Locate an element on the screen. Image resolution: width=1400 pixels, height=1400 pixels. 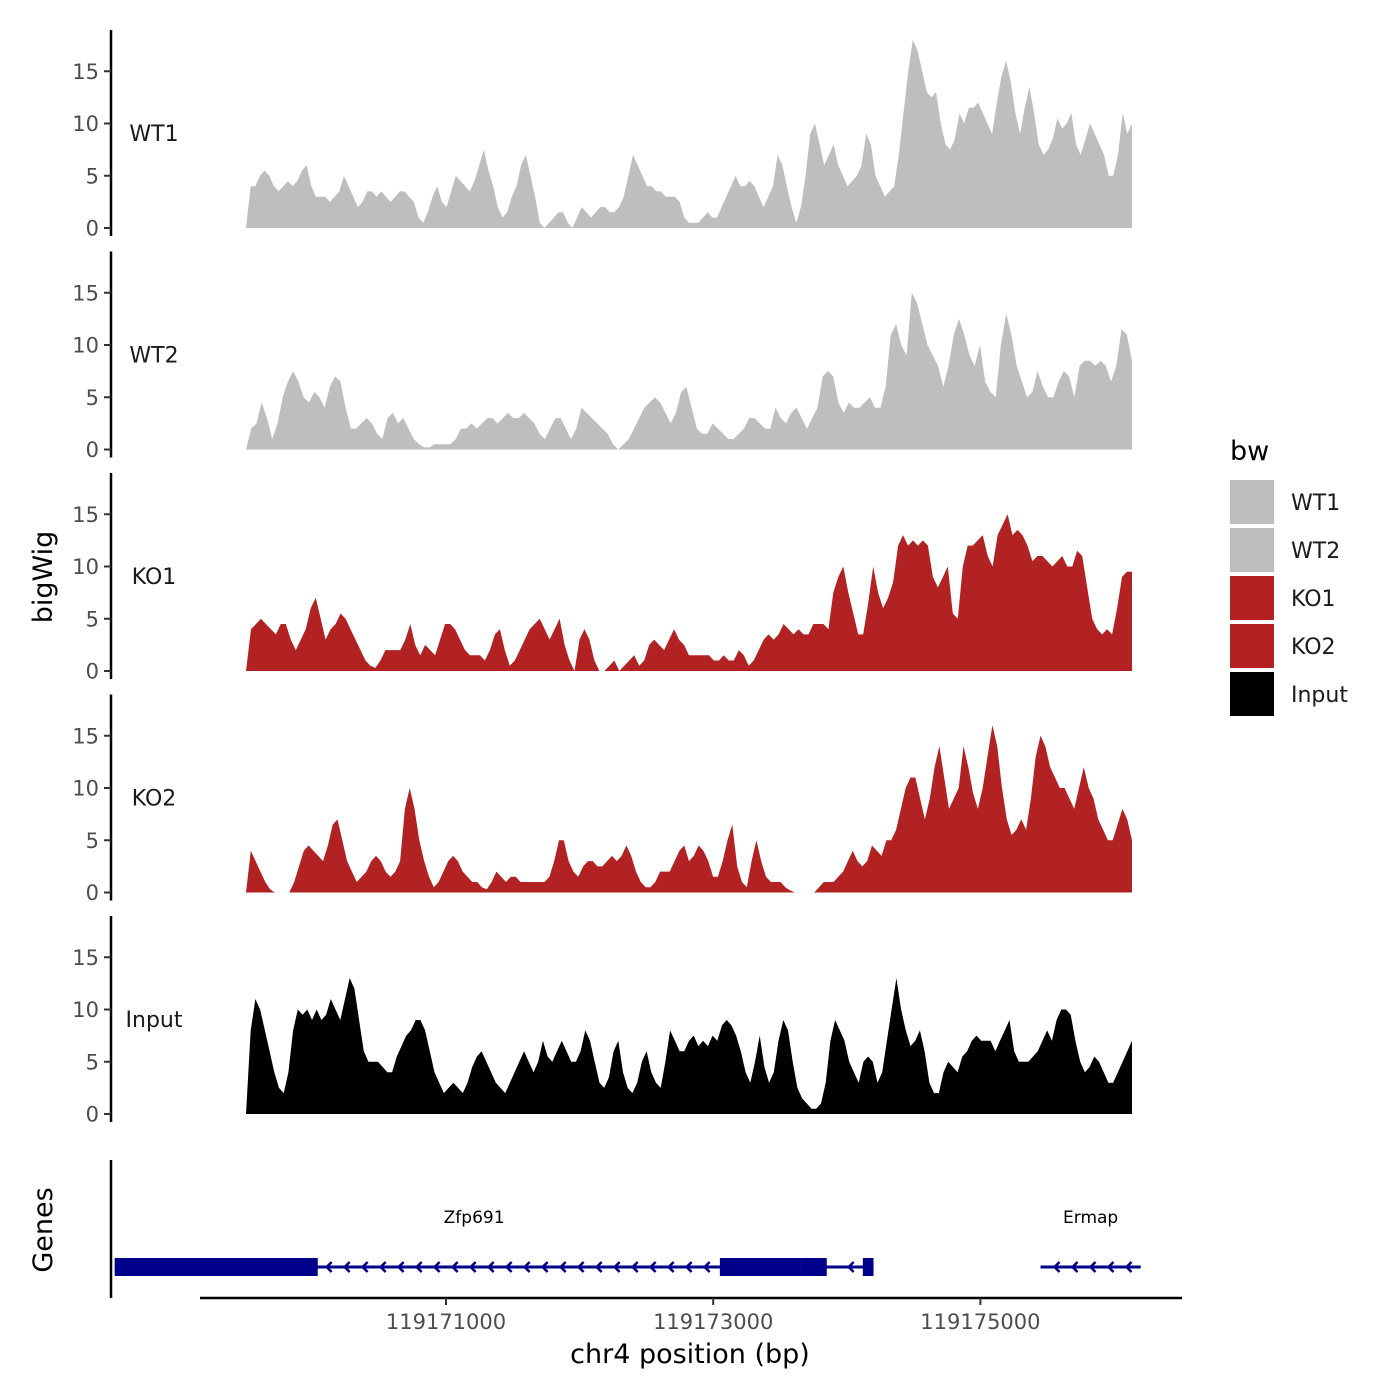
track-panel-wt1: 0 5 10 15 WT1 is located at coordinates (602, 135).